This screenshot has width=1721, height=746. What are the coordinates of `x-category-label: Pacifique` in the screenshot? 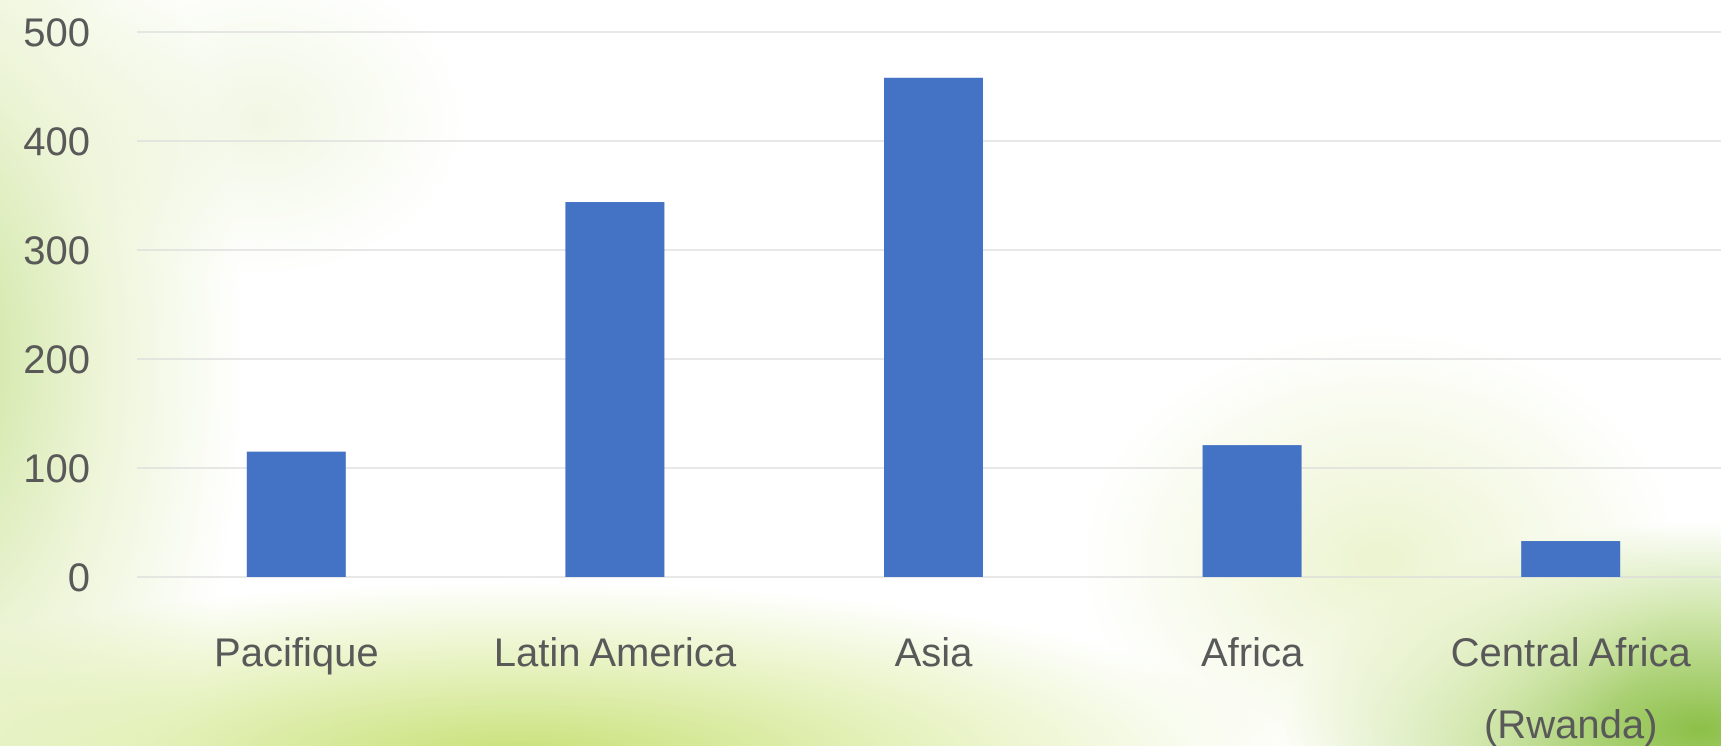 It's located at (296, 653).